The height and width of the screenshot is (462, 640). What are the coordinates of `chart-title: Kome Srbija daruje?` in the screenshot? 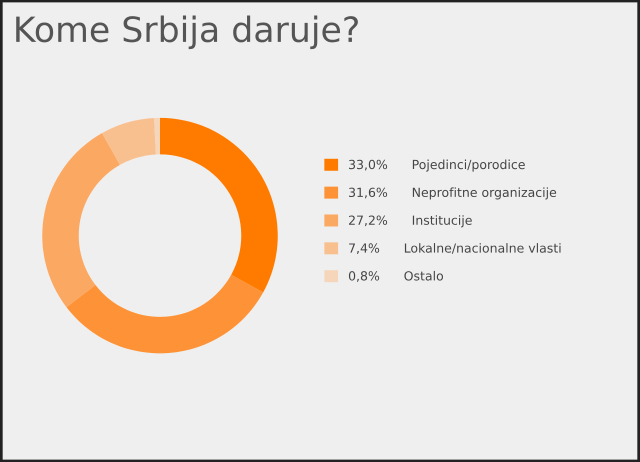 It's located at (187, 33).